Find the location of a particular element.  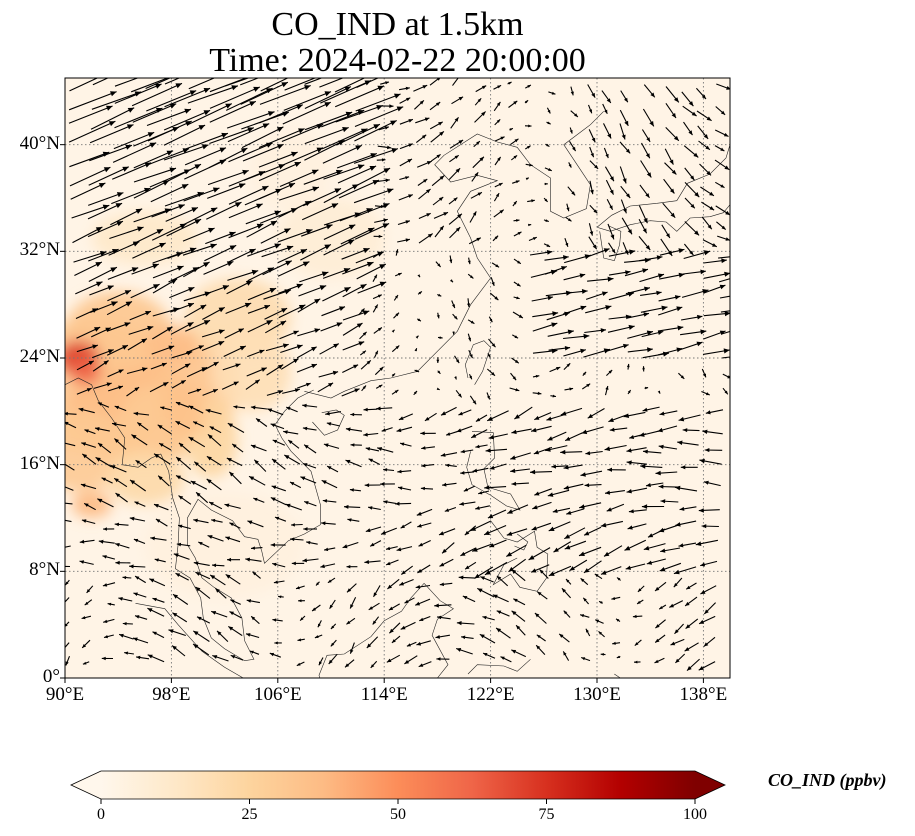

lat-tick-label: 24°N is located at coordinates (39, 356).